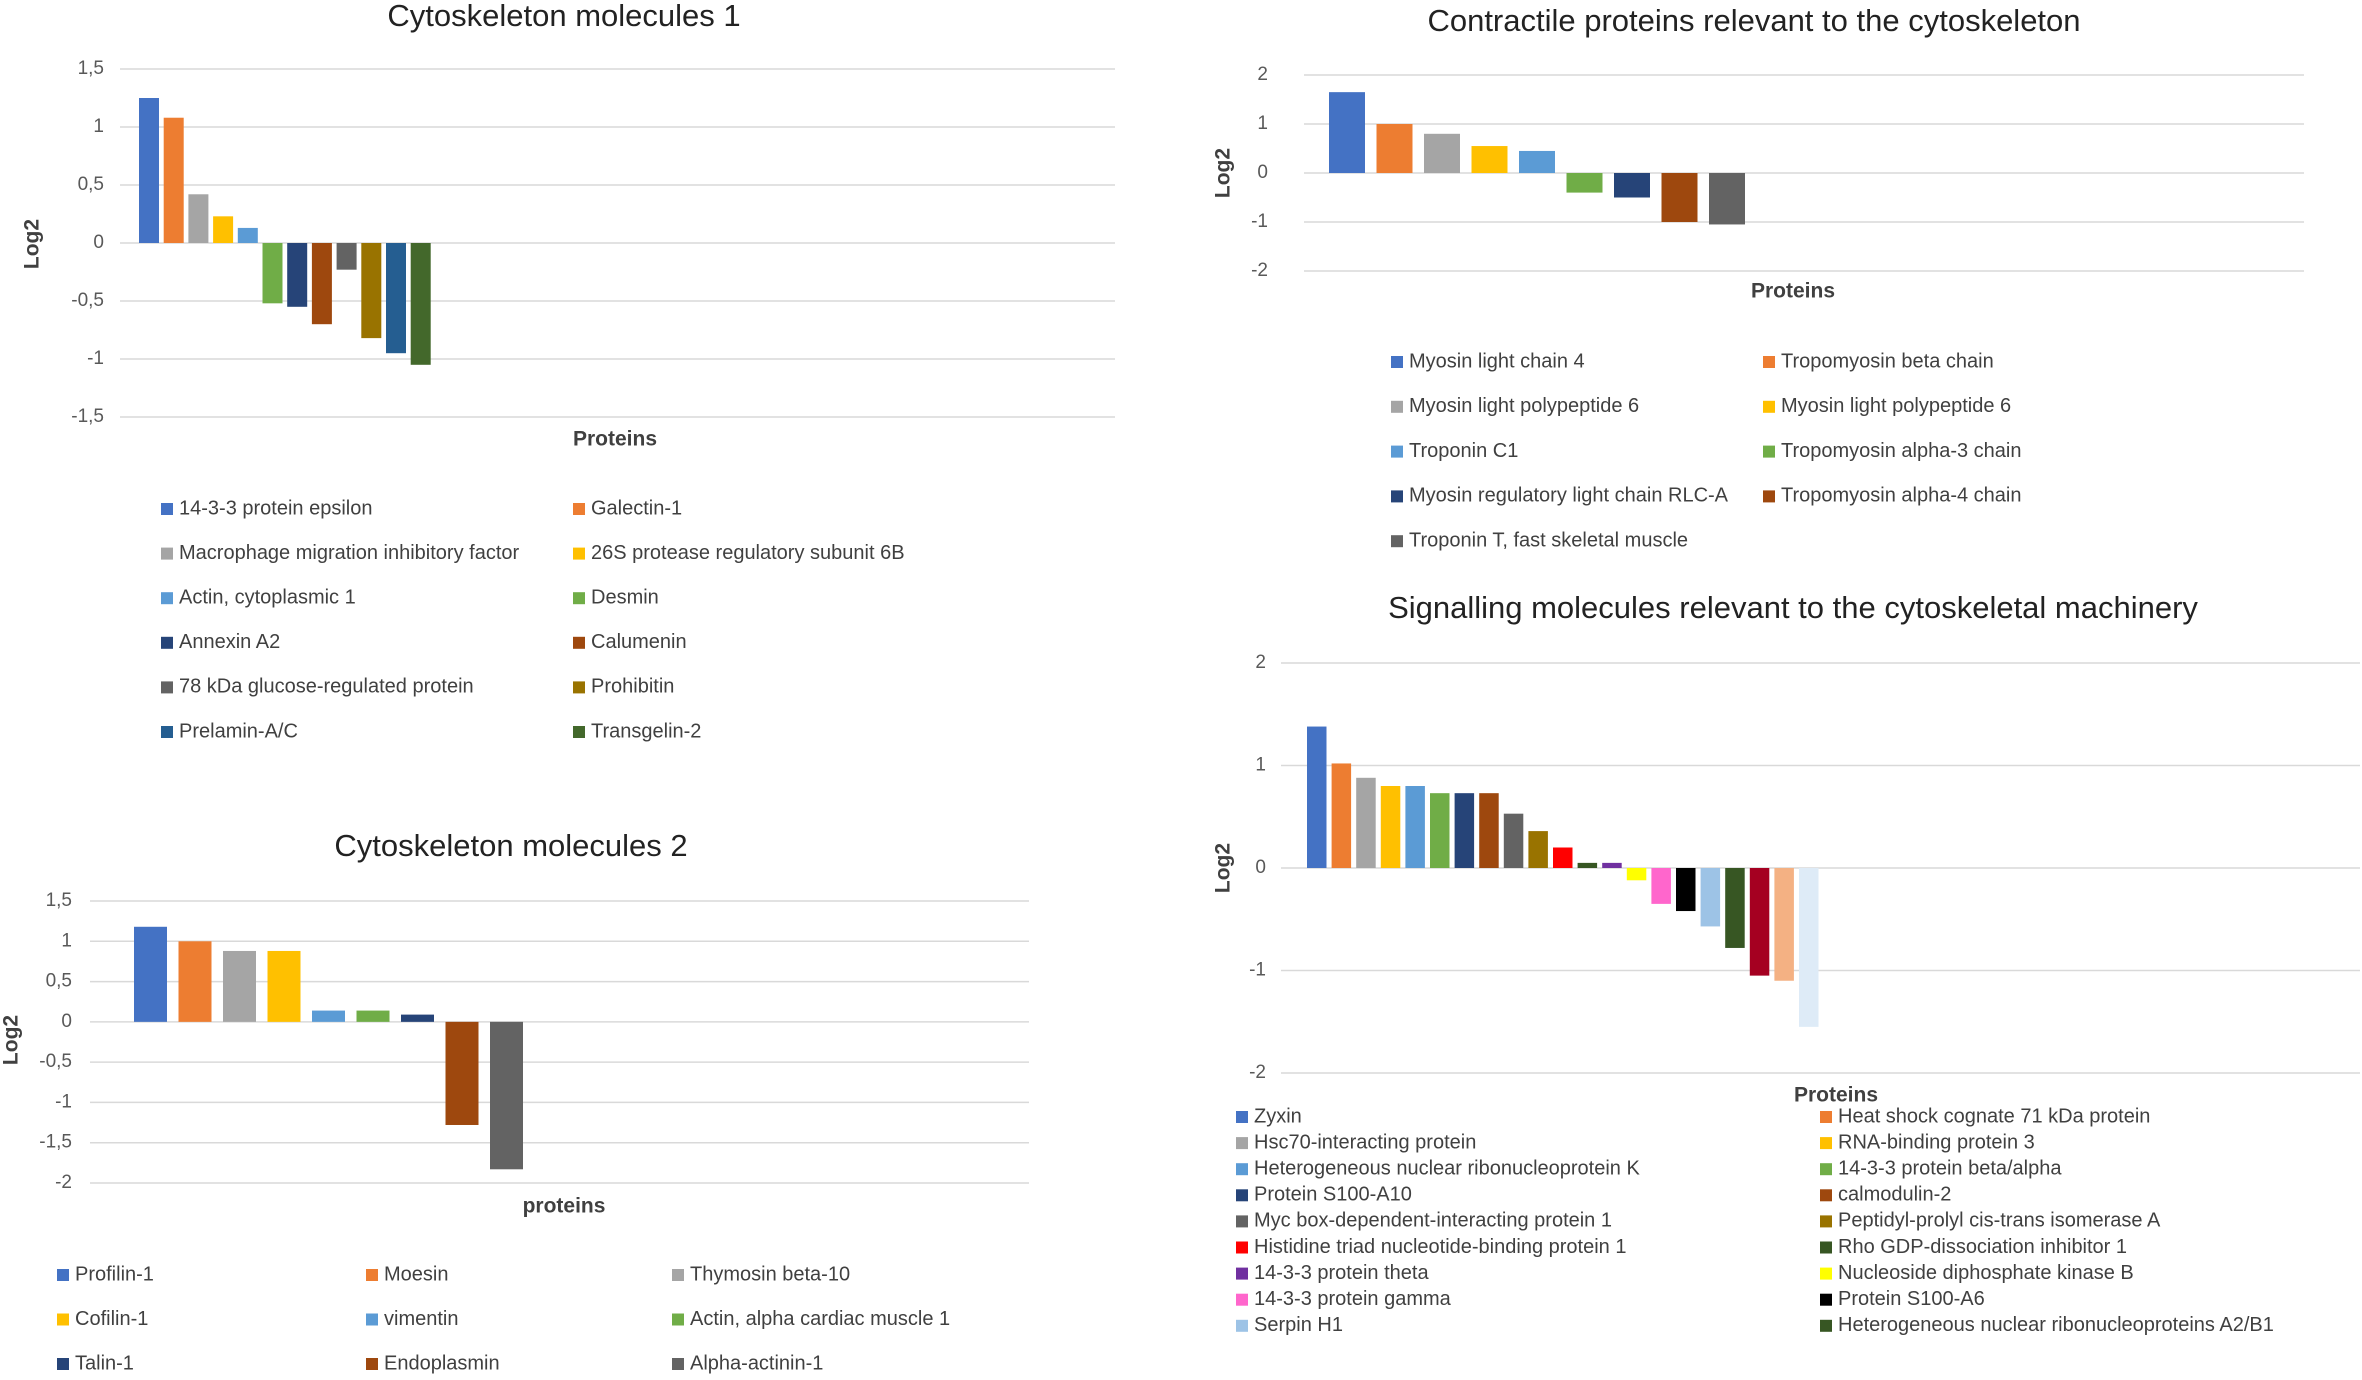 The width and height of the screenshot is (2362, 1380). I want to click on legend-label: 14-3-3 protein gamma, so click(1353, 1299).